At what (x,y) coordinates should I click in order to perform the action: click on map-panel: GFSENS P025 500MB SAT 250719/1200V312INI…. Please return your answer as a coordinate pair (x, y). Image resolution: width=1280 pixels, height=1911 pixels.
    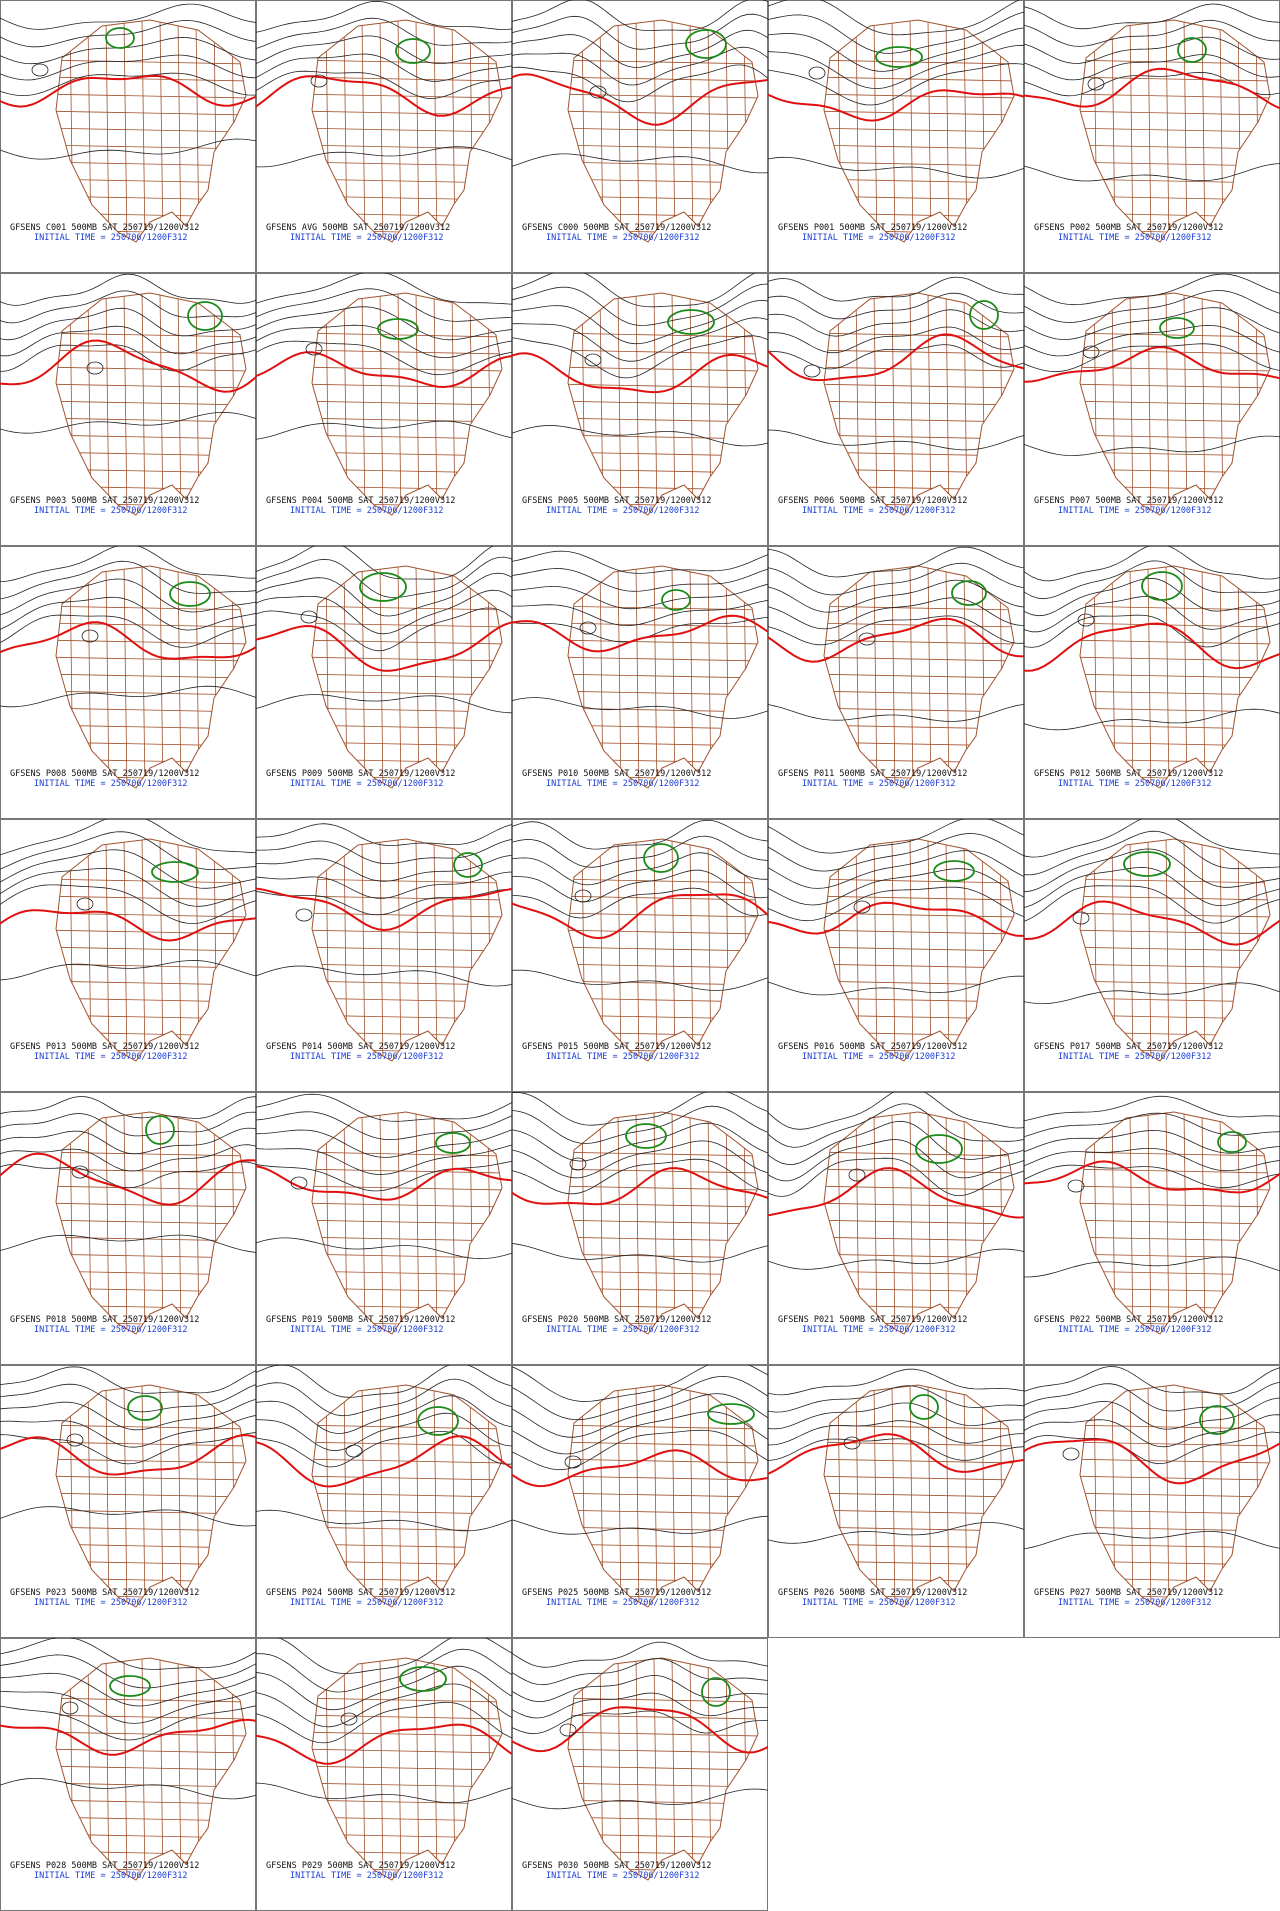
    Looking at the image, I should click on (640, 1501).